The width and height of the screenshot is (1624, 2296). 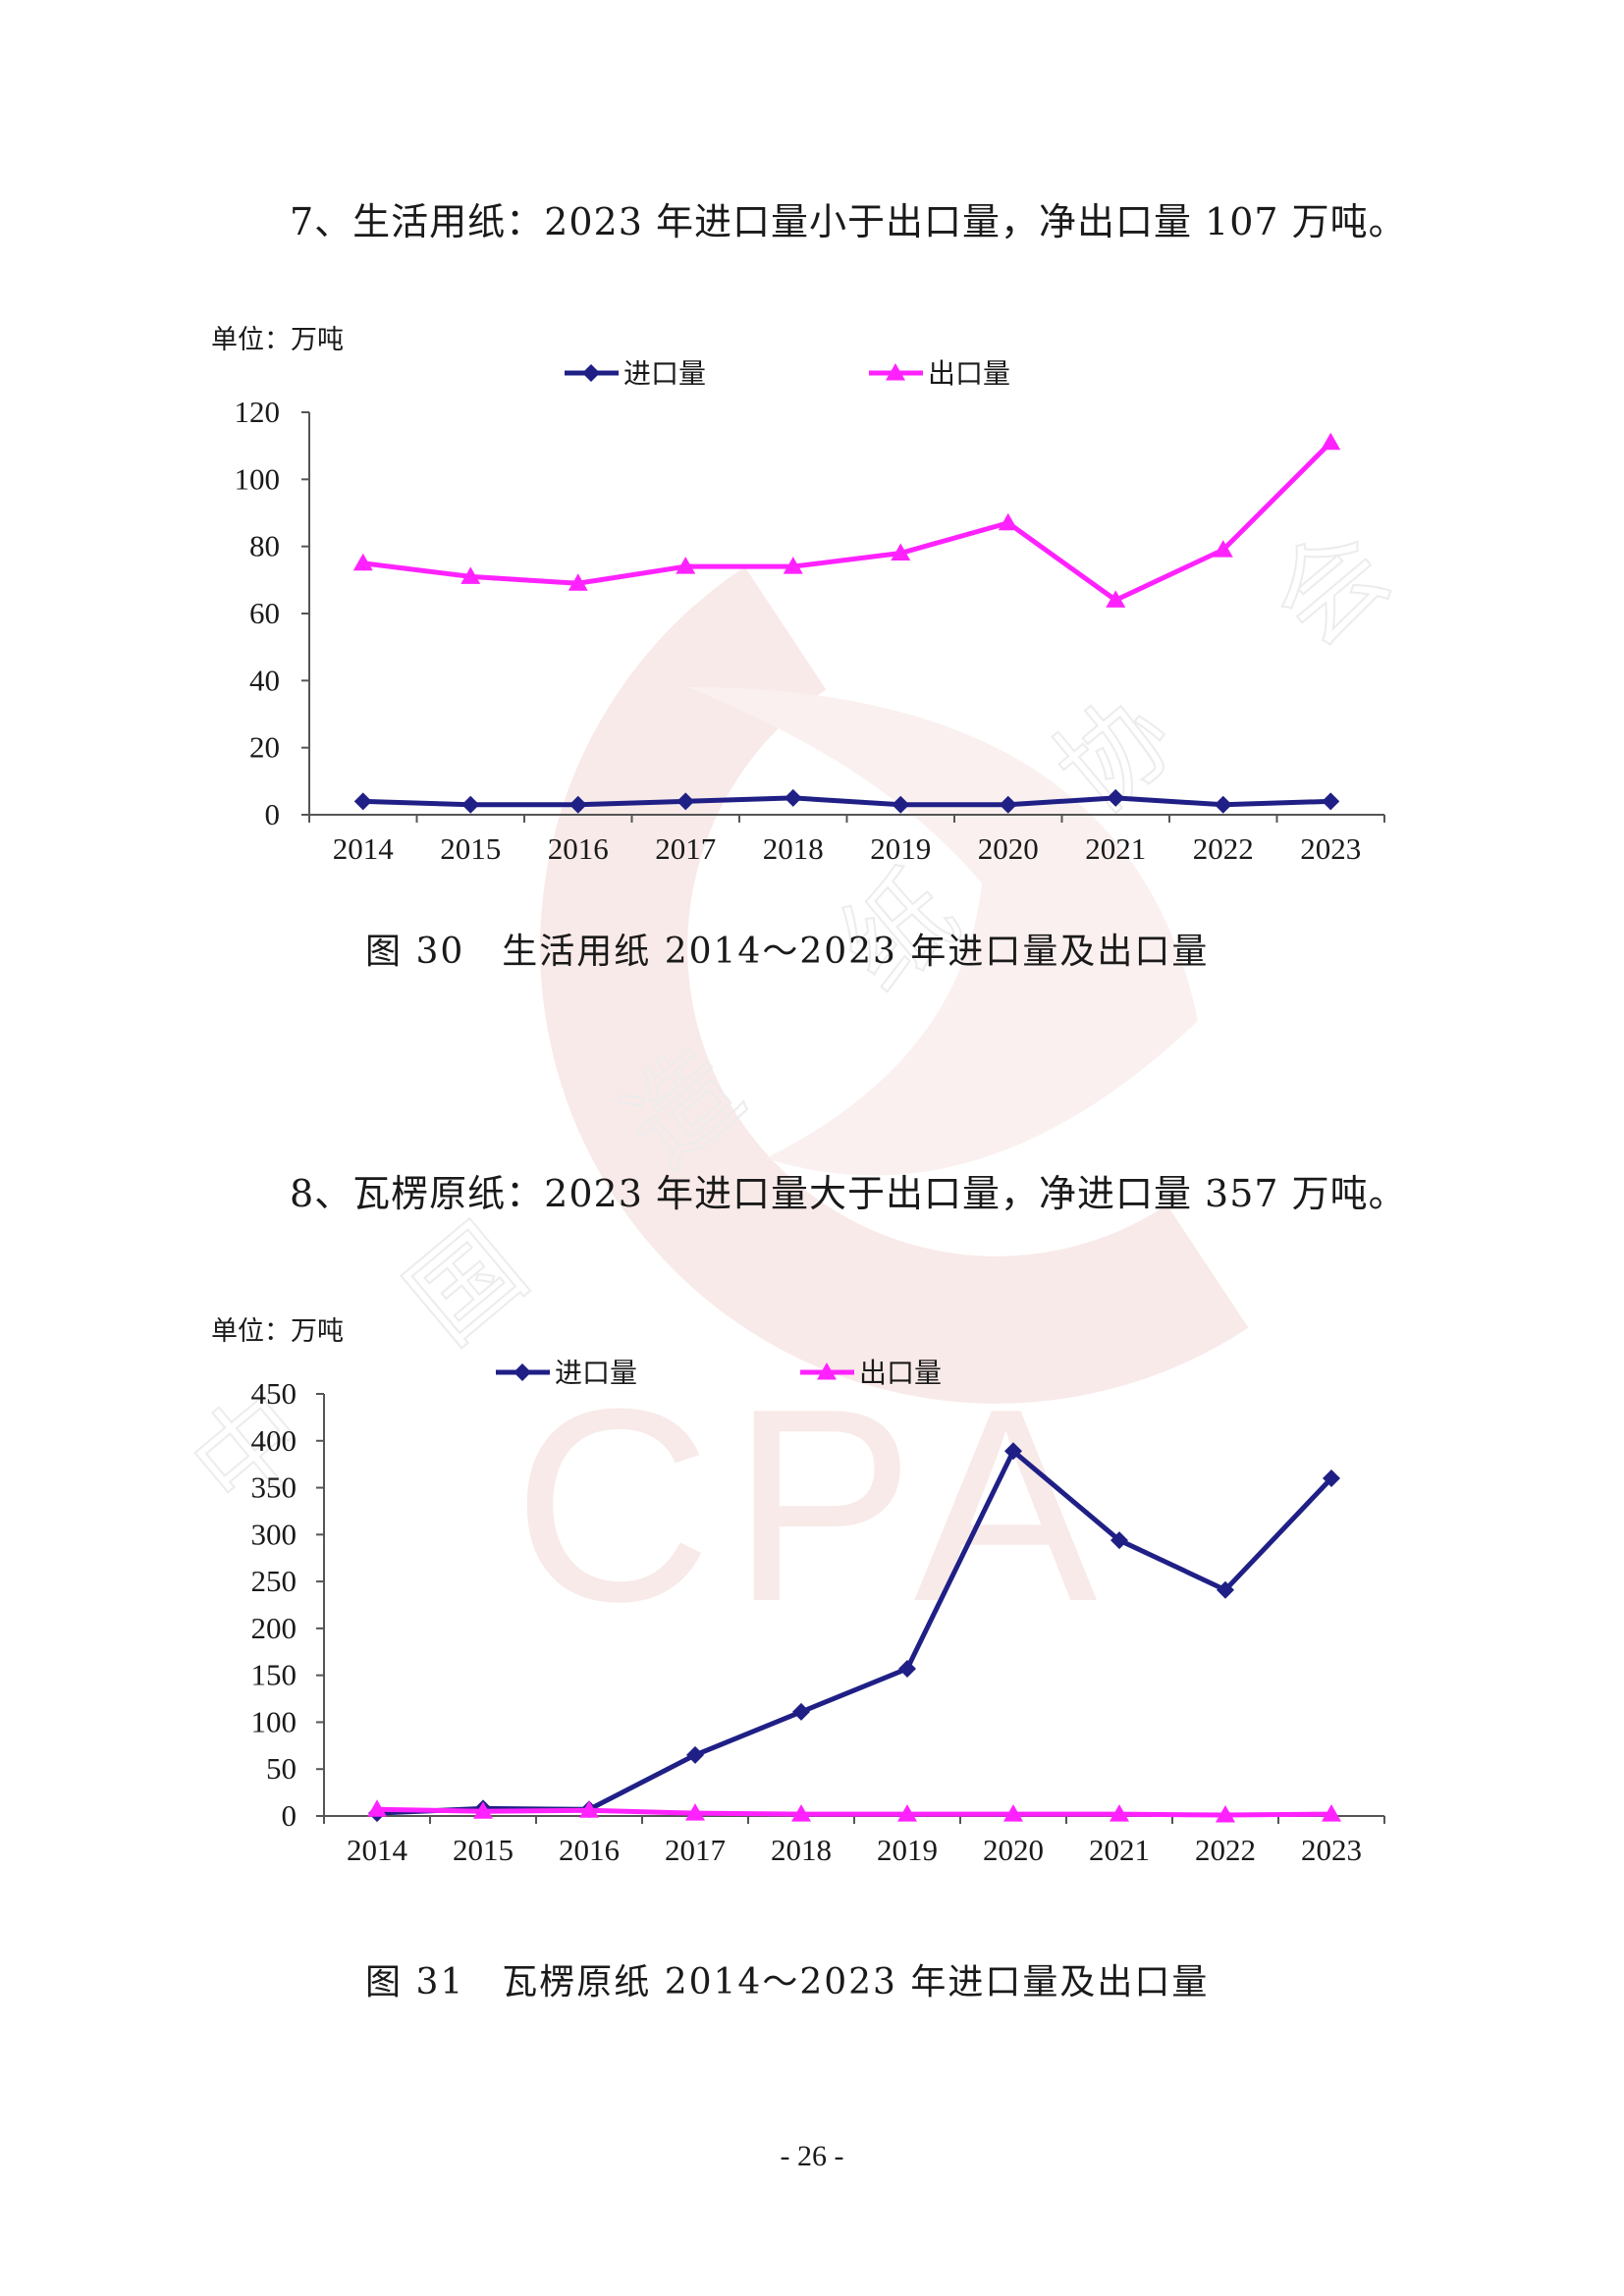 What do you see at coordinates (848, 1193) in the screenshot?
I see `section-heading: 8、瓦楞原纸：2023 年进口量大于出口量，净进口量 357 万吨。` at bounding box center [848, 1193].